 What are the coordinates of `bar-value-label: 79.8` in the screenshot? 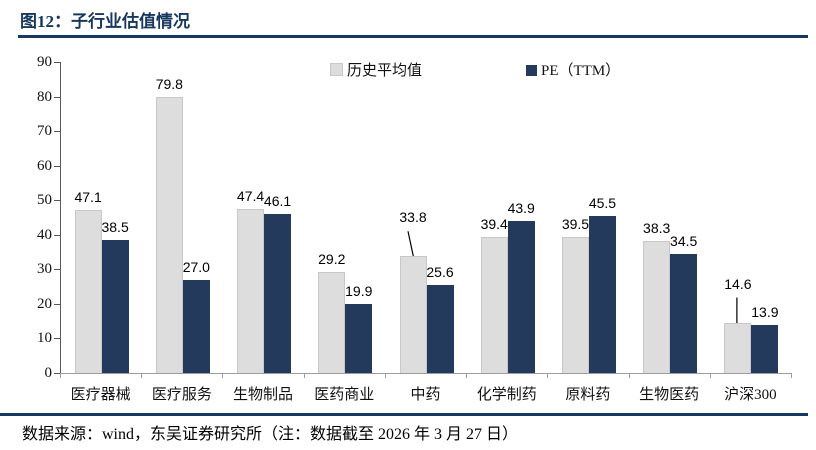 It's located at (169, 84).